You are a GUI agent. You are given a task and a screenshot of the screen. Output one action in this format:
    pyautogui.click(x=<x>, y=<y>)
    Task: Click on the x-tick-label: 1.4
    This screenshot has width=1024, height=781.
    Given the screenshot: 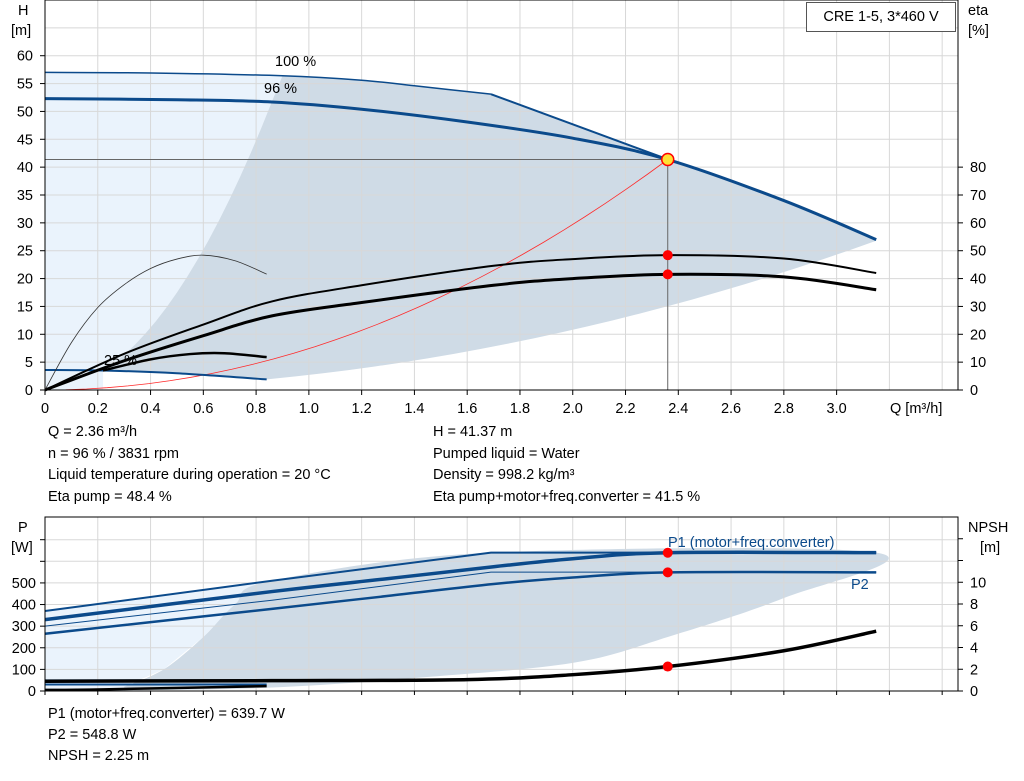 What is the action you would take?
    pyautogui.click(x=414, y=409)
    